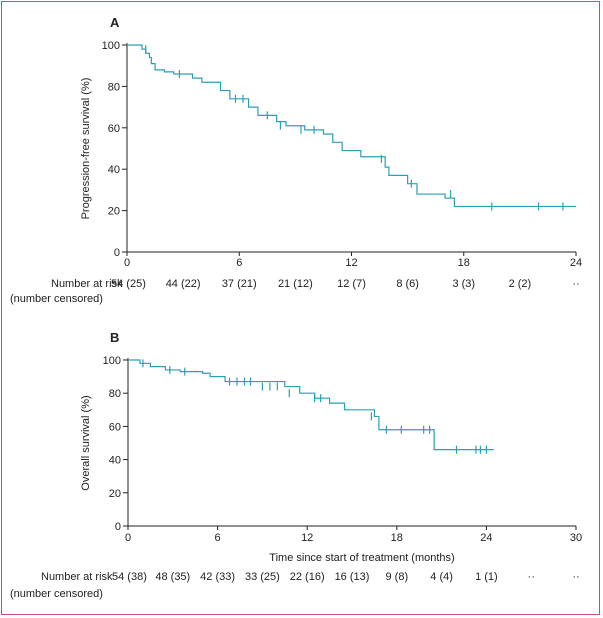  What do you see at coordinates (407, 284) in the screenshot?
I see `panel-a-risk-value: 8 (6)` at bounding box center [407, 284].